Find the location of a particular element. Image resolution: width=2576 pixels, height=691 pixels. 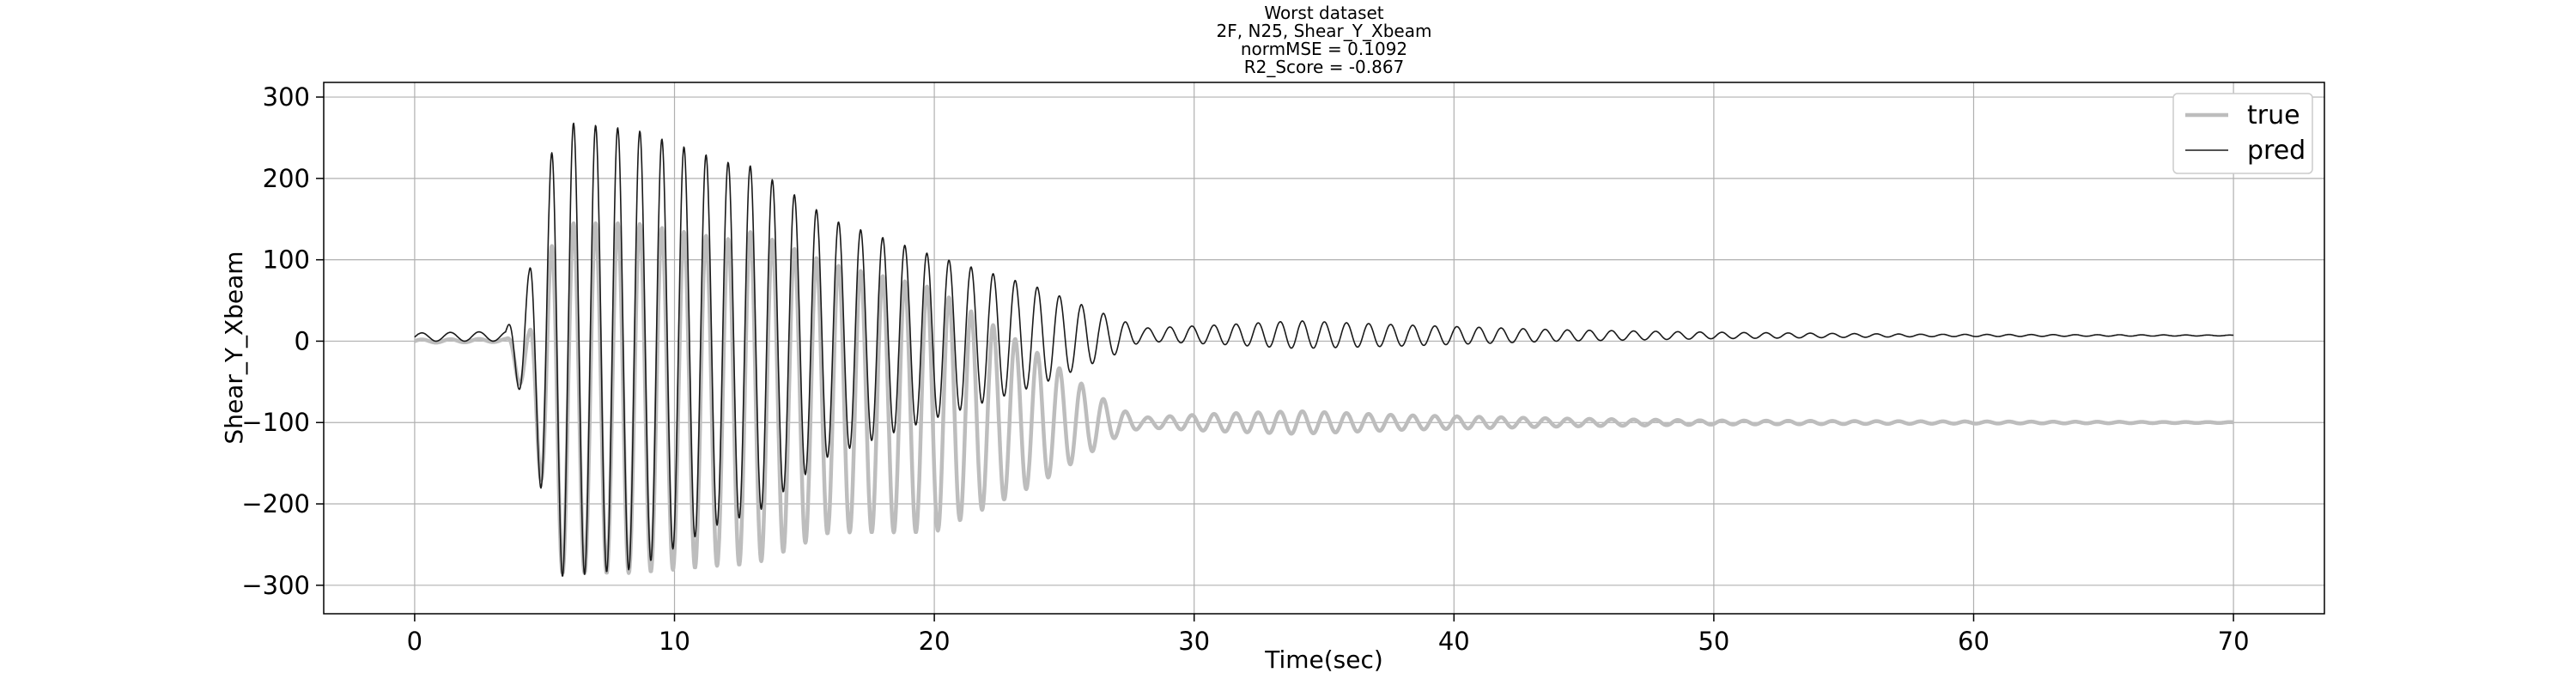

x-tick-label: 10 is located at coordinates (674, 641).